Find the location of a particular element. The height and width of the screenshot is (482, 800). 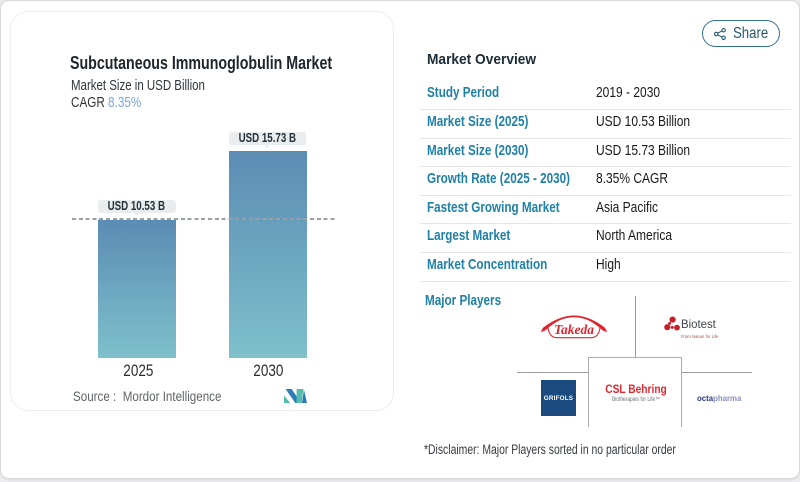

svg-text: Takeda is located at coordinates (574, 329).